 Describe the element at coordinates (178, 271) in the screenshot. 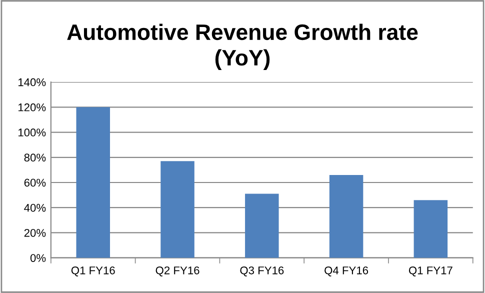

I see `x-tick-label: Q2 FY16` at that location.